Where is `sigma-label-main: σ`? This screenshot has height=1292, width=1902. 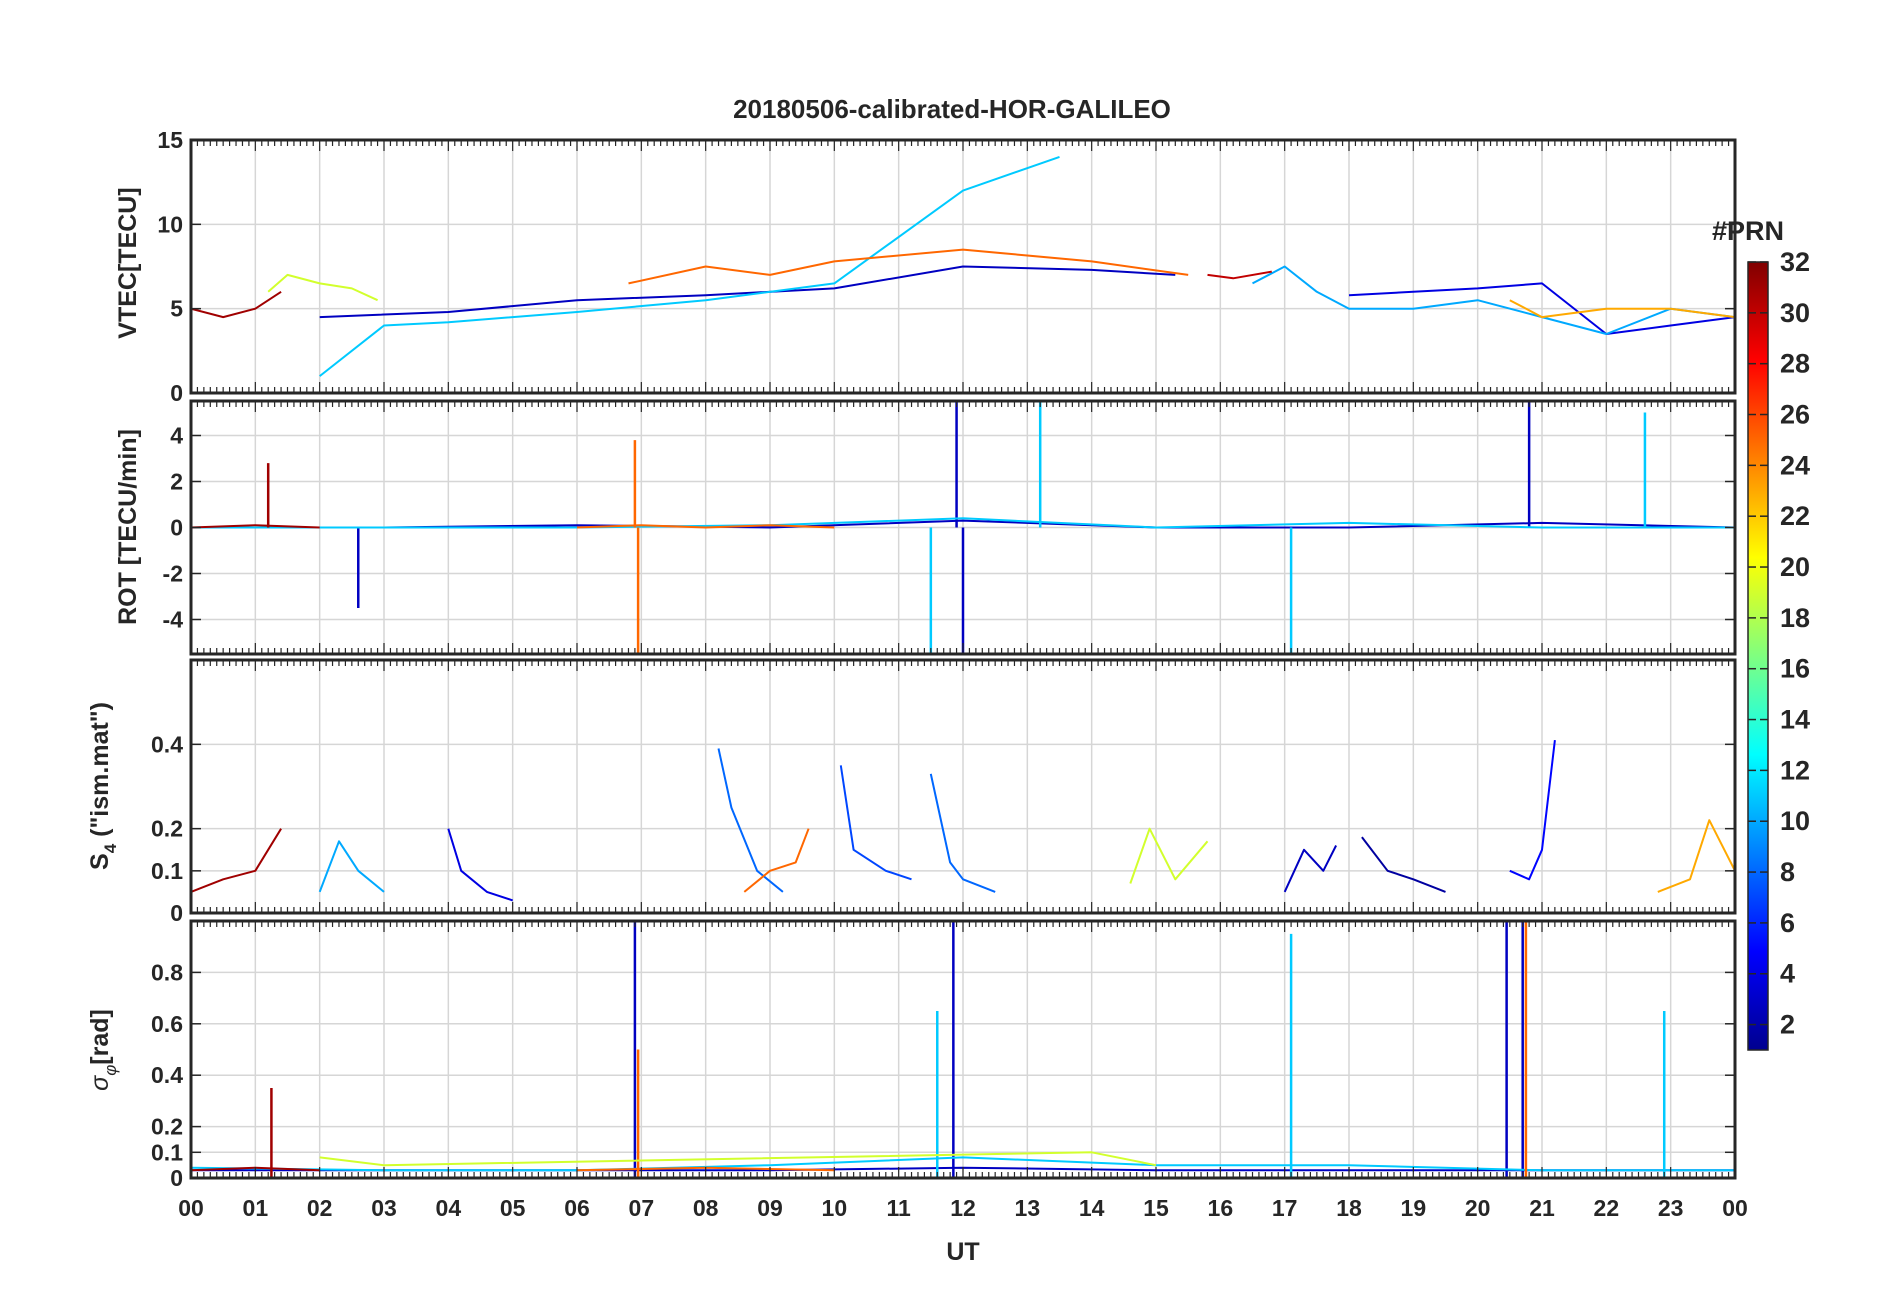
sigma-label-main: σ is located at coordinates (100, 1083).